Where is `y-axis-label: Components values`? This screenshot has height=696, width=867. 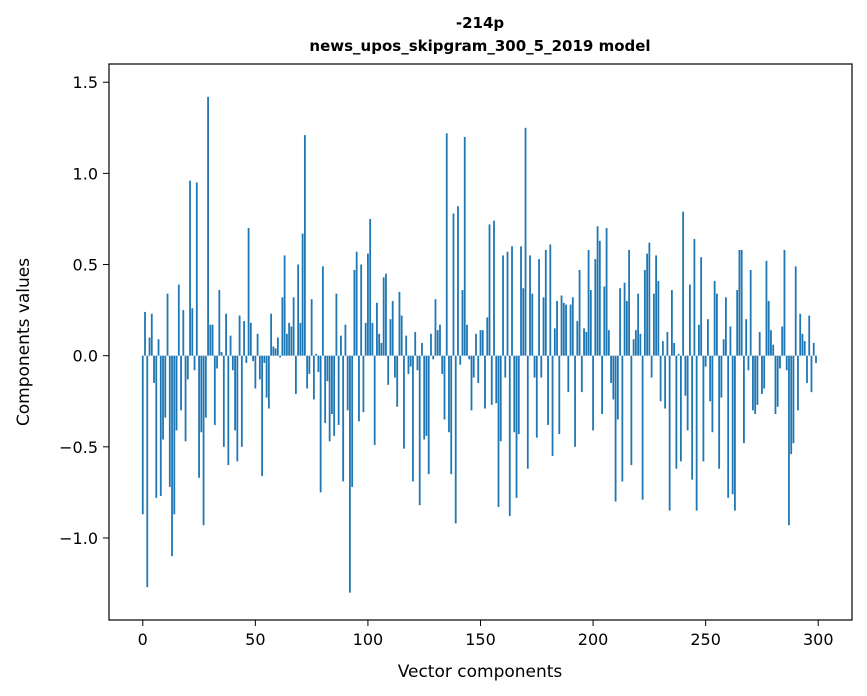
y-axis-label: Components values is located at coordinates (24, 342).